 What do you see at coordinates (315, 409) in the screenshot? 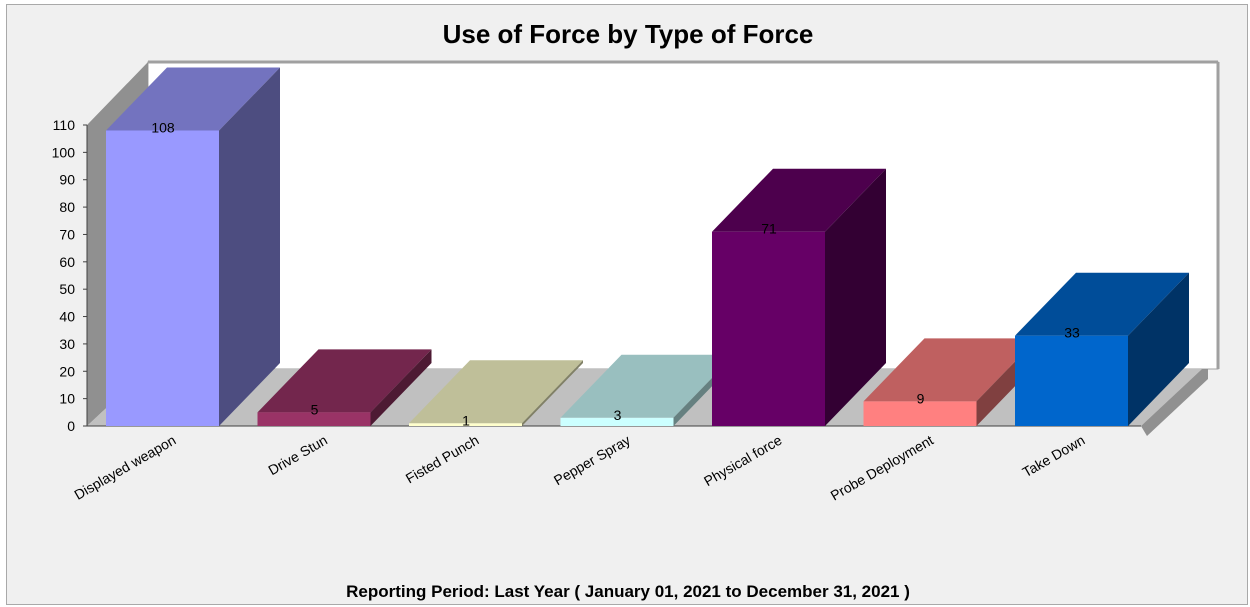
I see `data-label: 5` at bounding box center [315, 409].